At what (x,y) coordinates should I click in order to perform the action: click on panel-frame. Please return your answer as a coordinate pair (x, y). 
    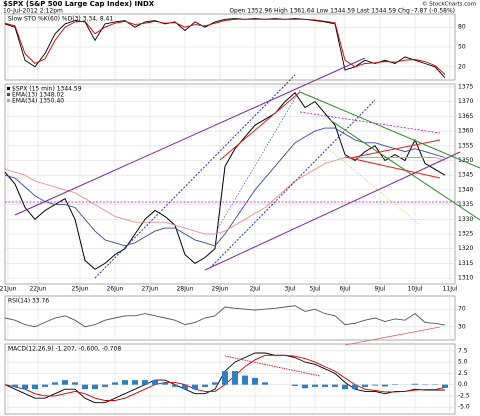
    Looking at the image, I should click on (230, 318).